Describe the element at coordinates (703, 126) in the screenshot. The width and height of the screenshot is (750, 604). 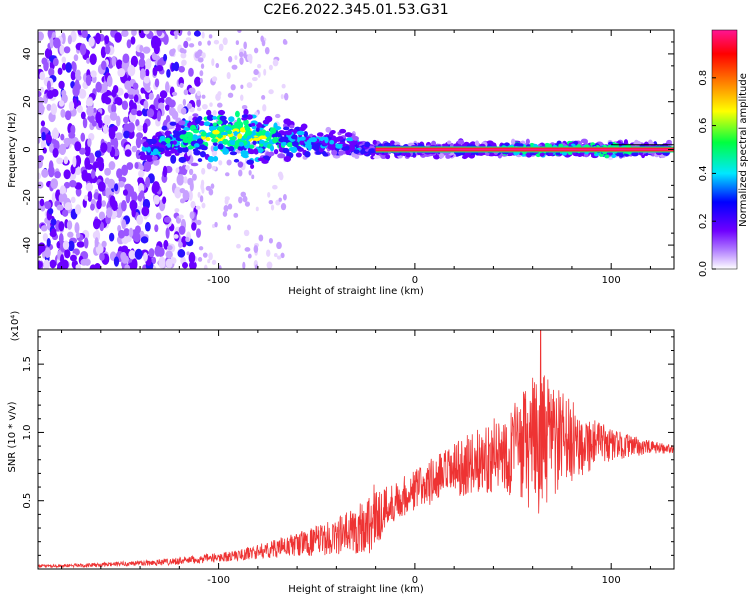
I see `colorbar-tick-label: 0.6` at that location.